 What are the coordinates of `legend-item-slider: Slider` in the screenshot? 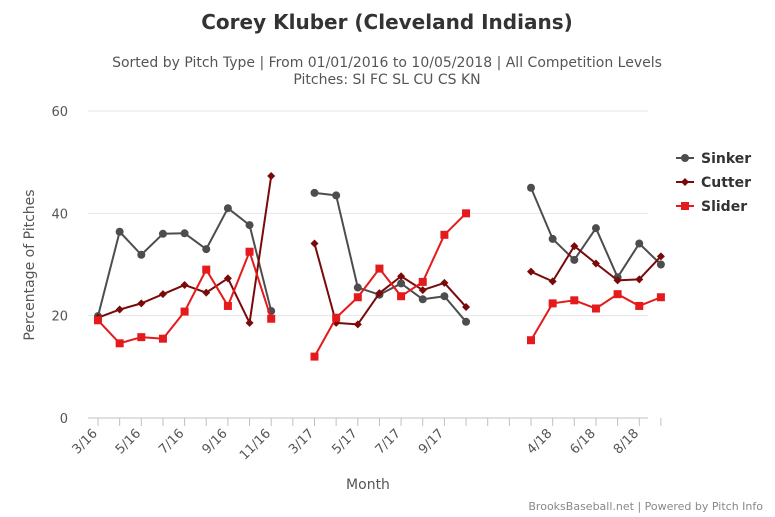 It's located at (711, 207).